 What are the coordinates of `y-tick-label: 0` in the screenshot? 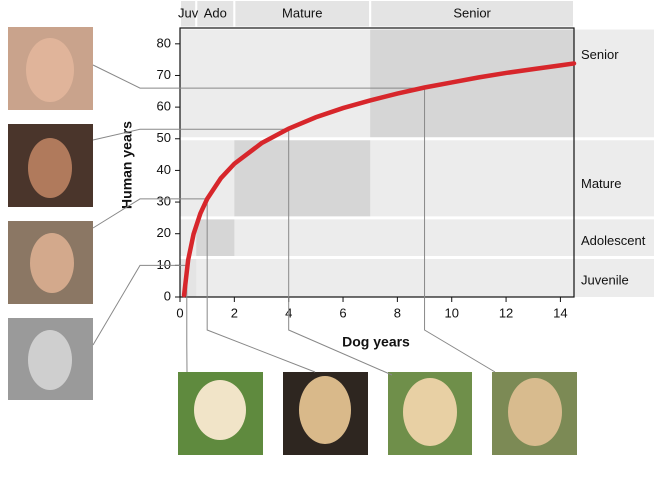 It's located at (167, 295).